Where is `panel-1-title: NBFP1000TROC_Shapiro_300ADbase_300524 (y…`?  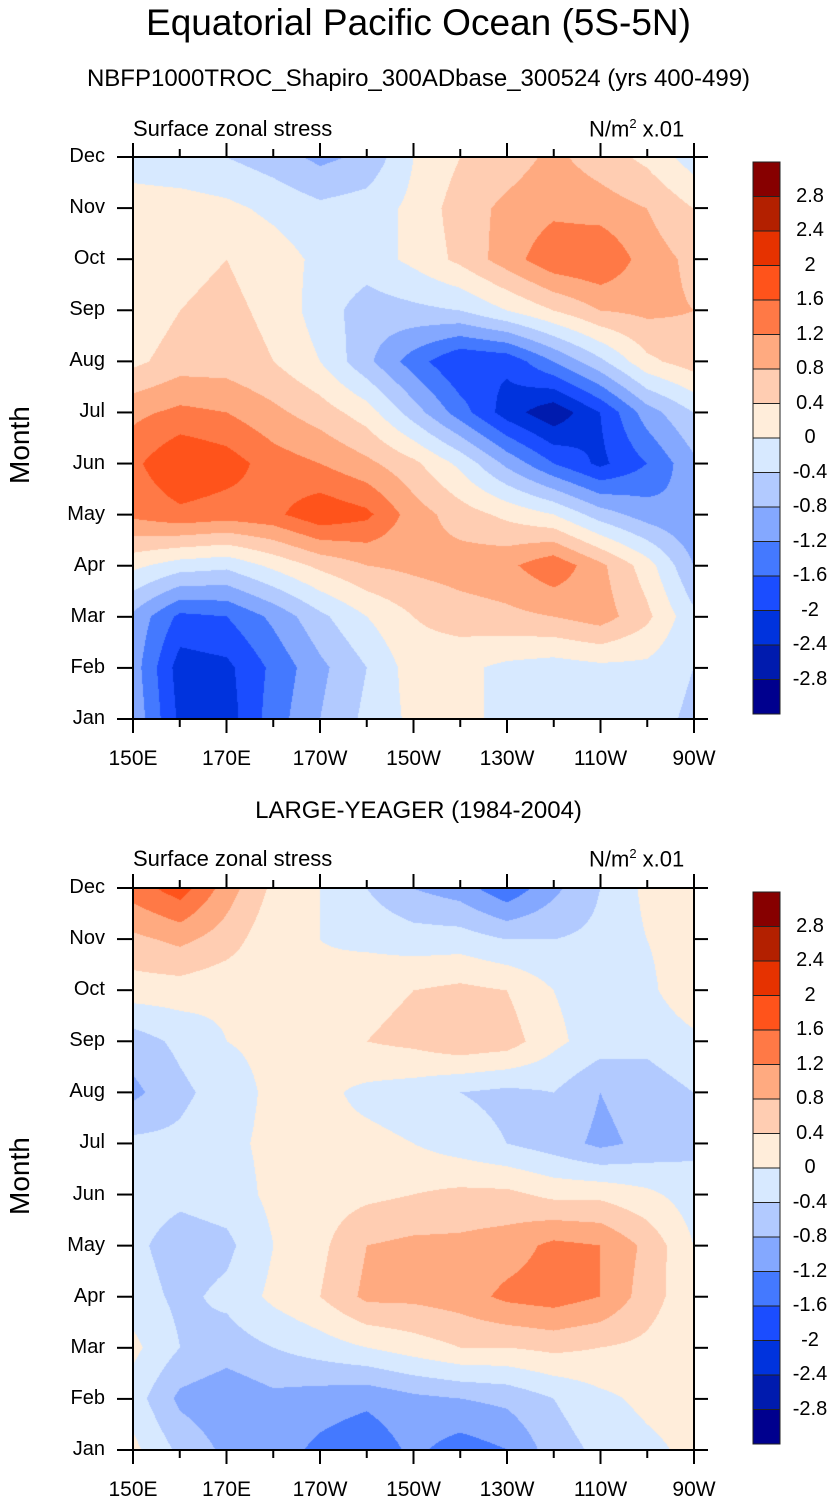
panel-1-title: NBFP1000TROC_Shapiro_300ADbase_300524 (y… is located at coordinates (418, 78).